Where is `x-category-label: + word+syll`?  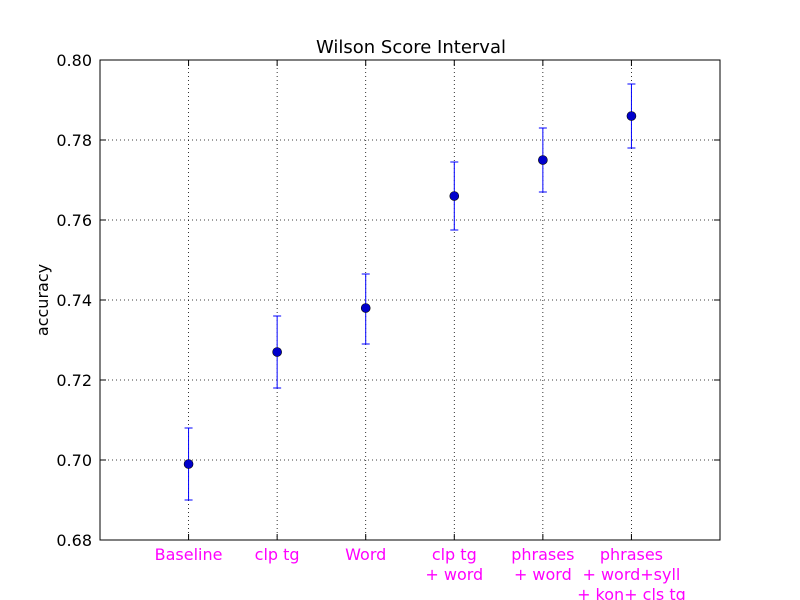
x-category-label: + word+syll is located at coordinates (631, 574).